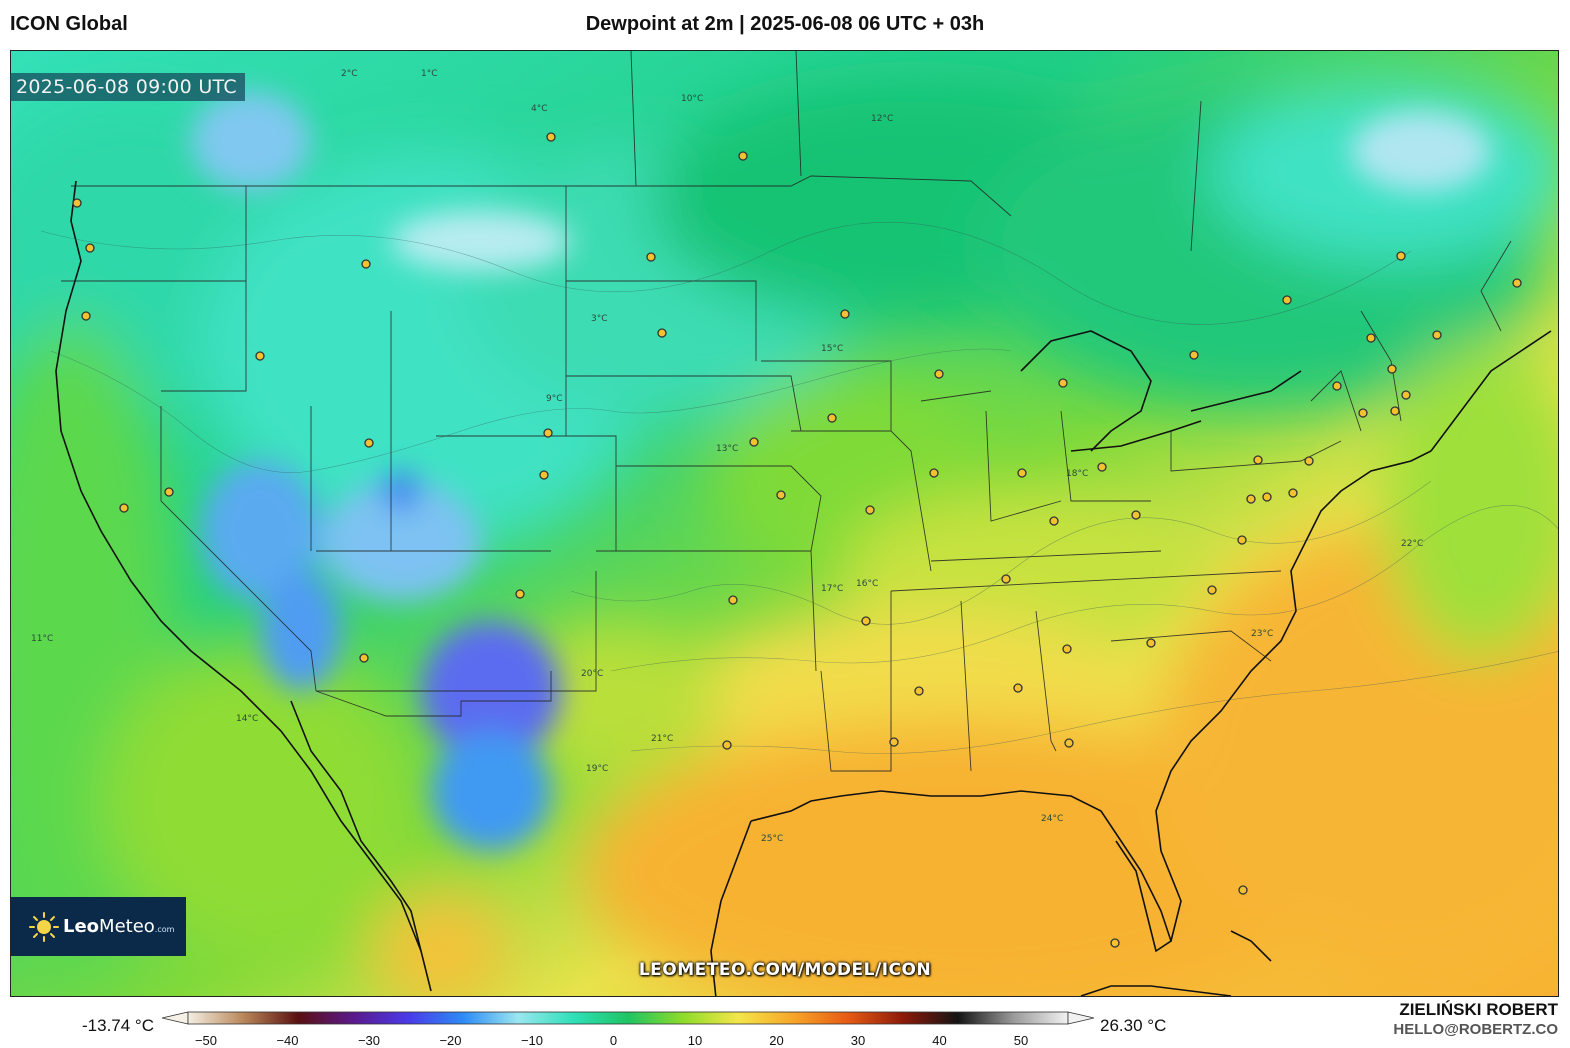 The width and height of the screenshot is (1570, 1048). I want to click on colorbar-min-arrow, so click(175, 1018).